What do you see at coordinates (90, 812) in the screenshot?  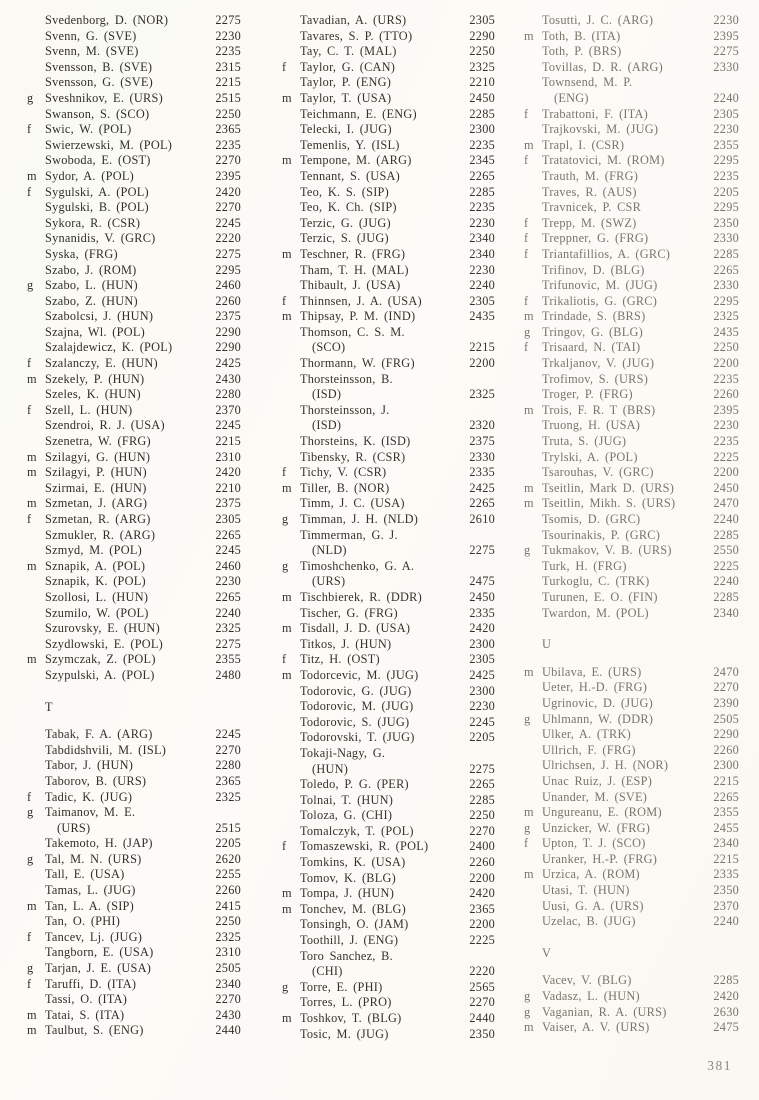 I see `player-name: Taimanov, M. E.` at bounding box center [90, 812].